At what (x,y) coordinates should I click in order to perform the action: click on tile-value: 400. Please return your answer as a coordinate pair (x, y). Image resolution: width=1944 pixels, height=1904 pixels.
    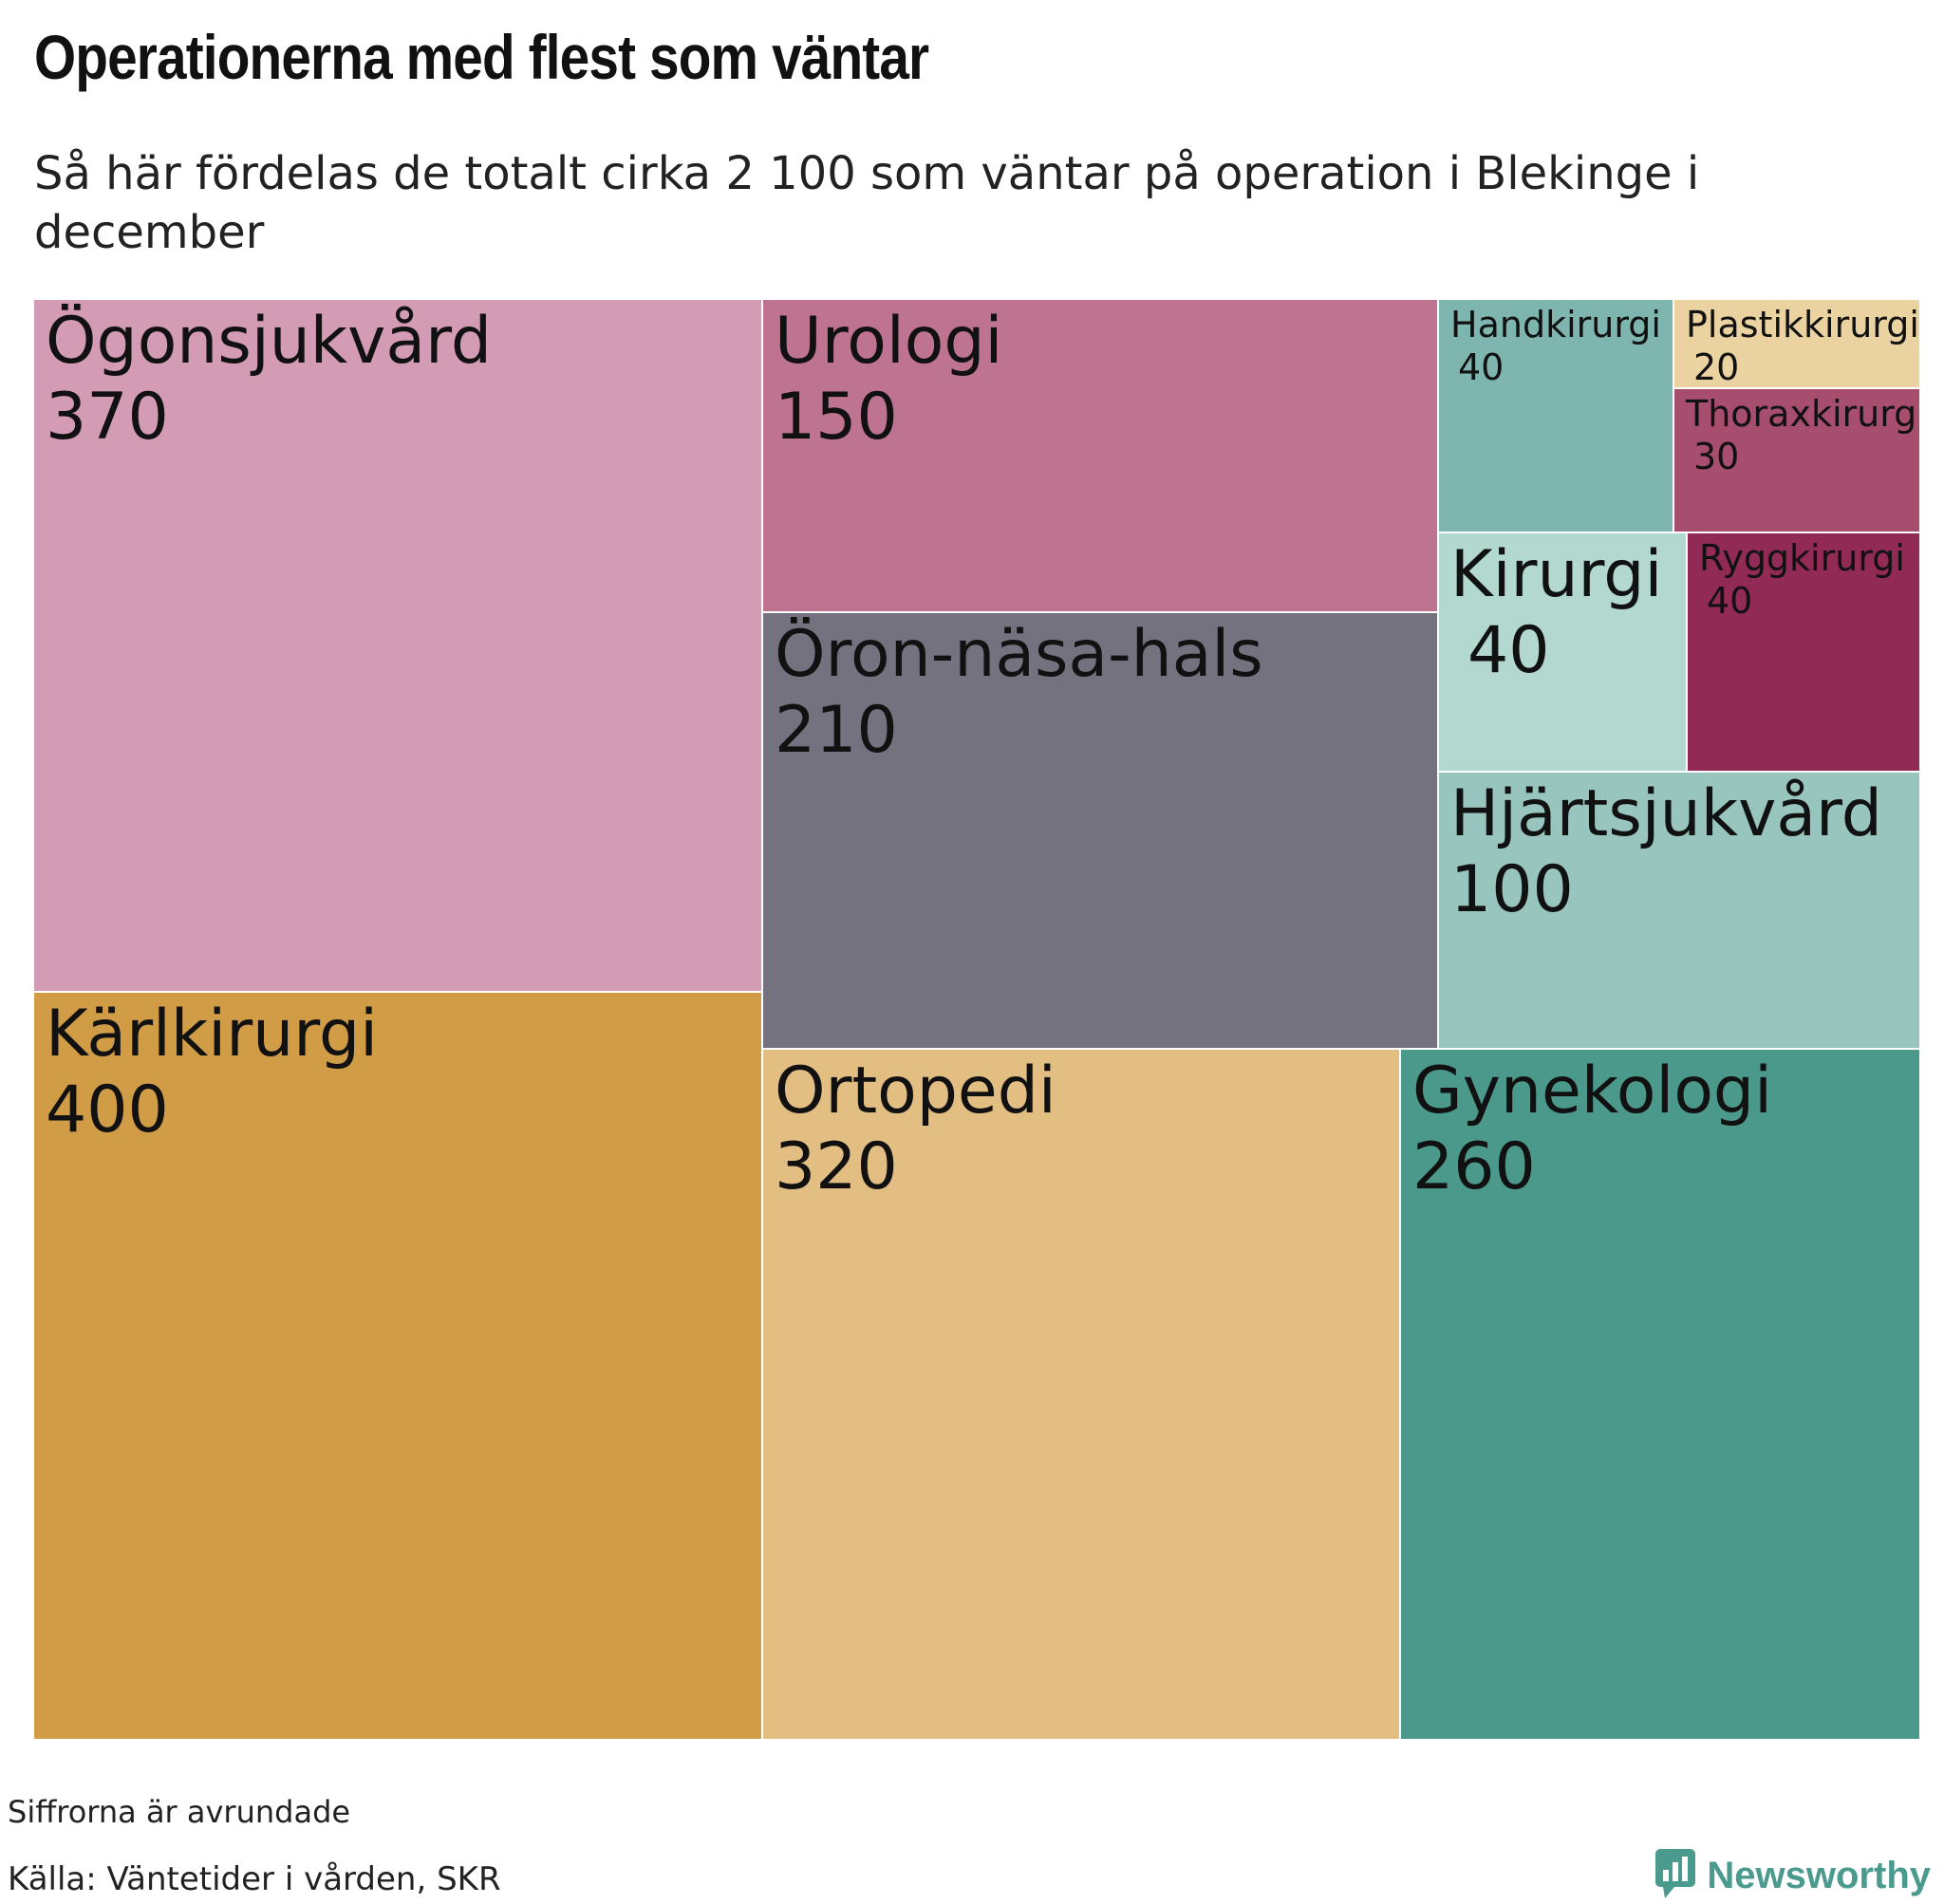
    Looking at the image, I should click on (108, 1111).